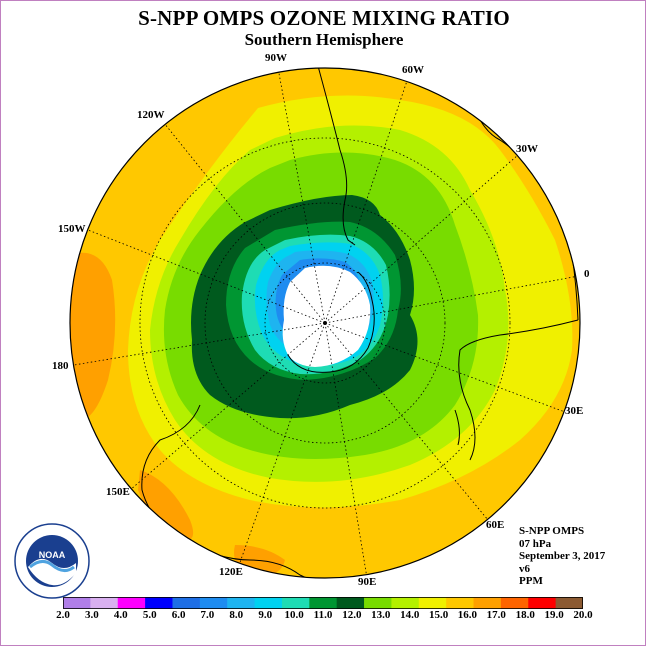 The width and height of the screenshot is (648, 648). Describe the element at coordinates (574, 411) in the screenshot. I see `lon-label-30e: 30E` at that location.